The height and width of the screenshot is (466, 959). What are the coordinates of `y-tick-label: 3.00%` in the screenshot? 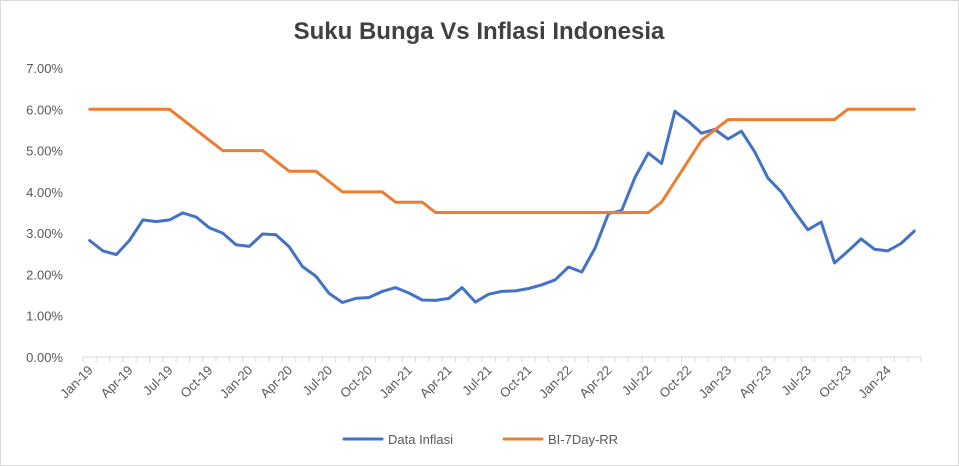 It's located at (44, 233).